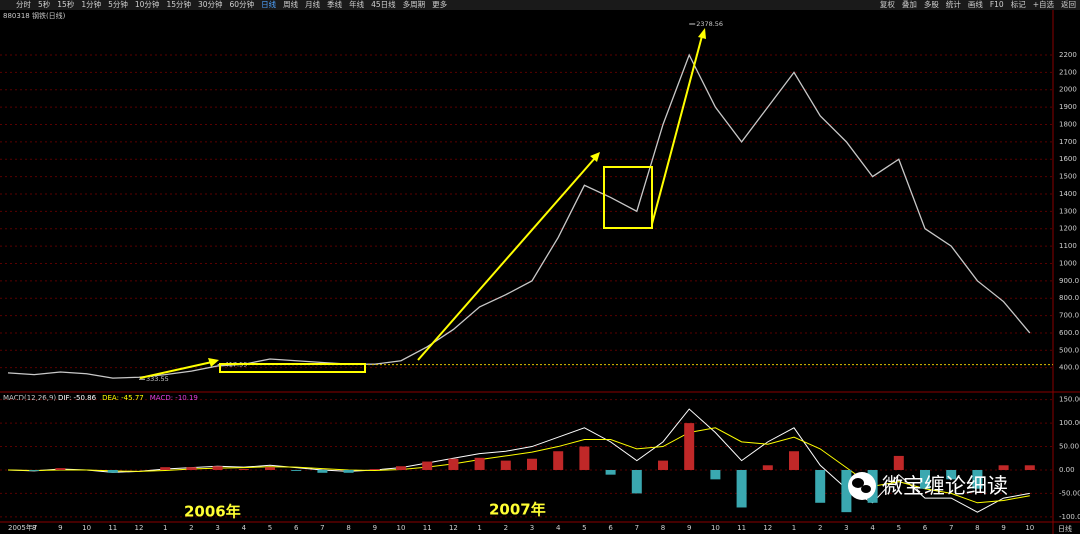  I want to click on toolbar-button: 月线, so click(312, 4).